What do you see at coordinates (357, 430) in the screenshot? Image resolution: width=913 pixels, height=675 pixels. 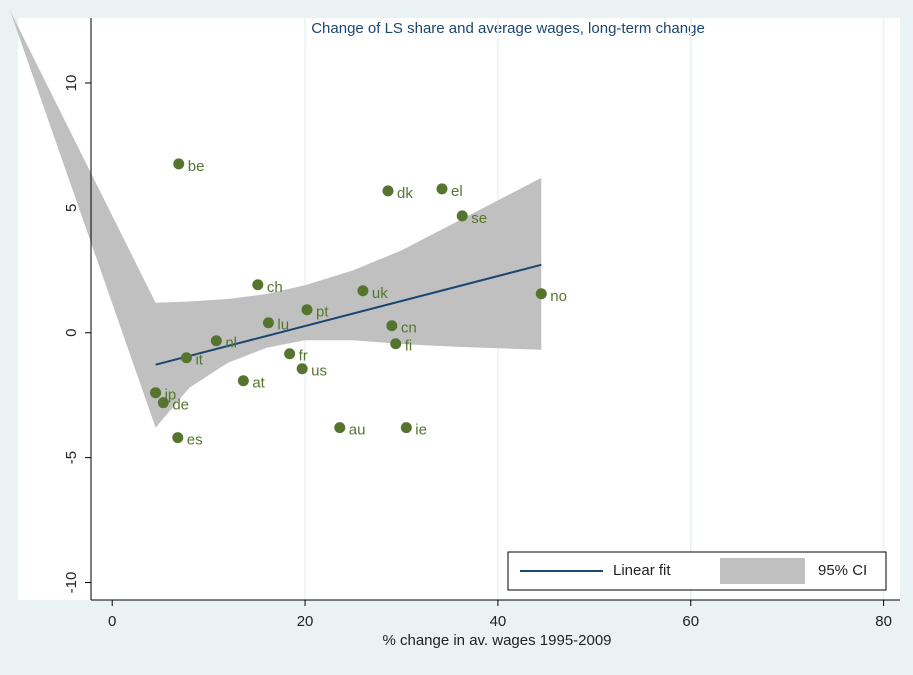 I see `point-label: au` at bounding box center [357, 430].